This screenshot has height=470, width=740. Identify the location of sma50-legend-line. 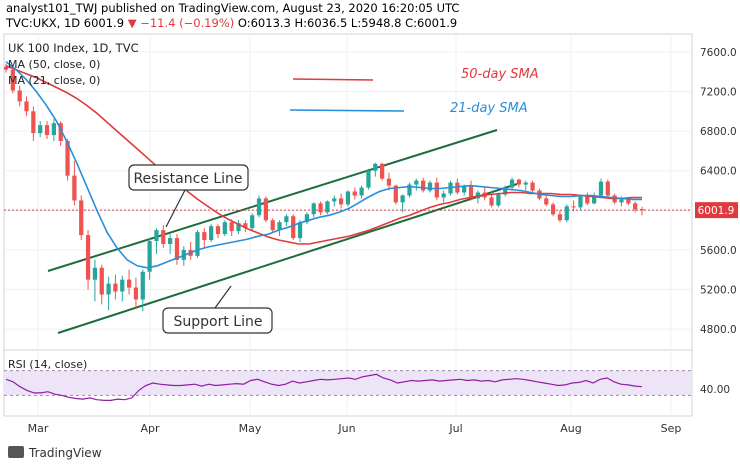
(333, 79).